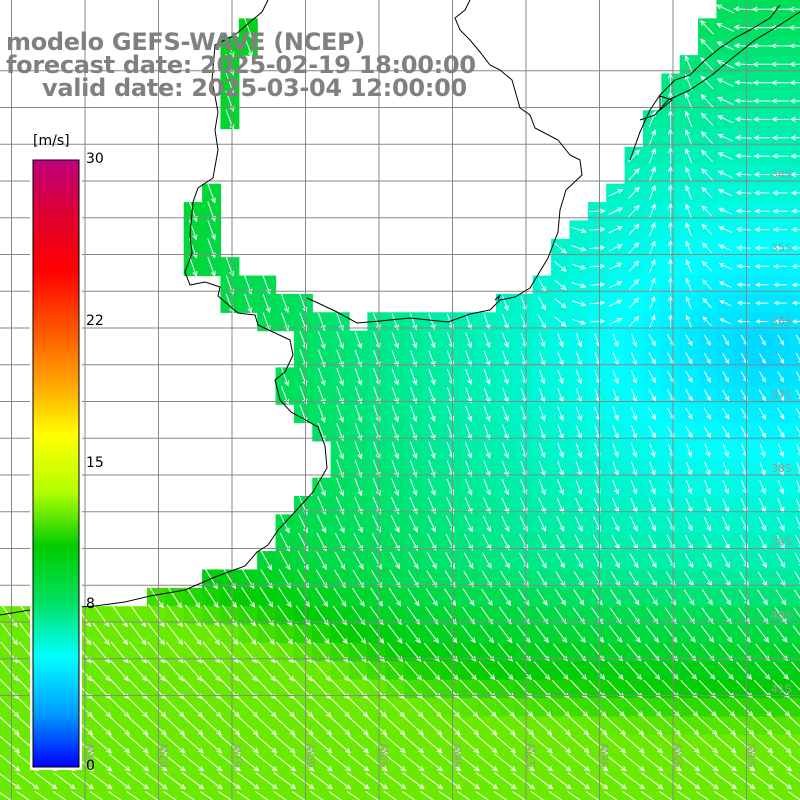 This screenshot has height=800, width=800. What do you see at coordinates (444, 162) in the screenshot?
I see `coastline-uruguay` at bounding box center [444, 162].